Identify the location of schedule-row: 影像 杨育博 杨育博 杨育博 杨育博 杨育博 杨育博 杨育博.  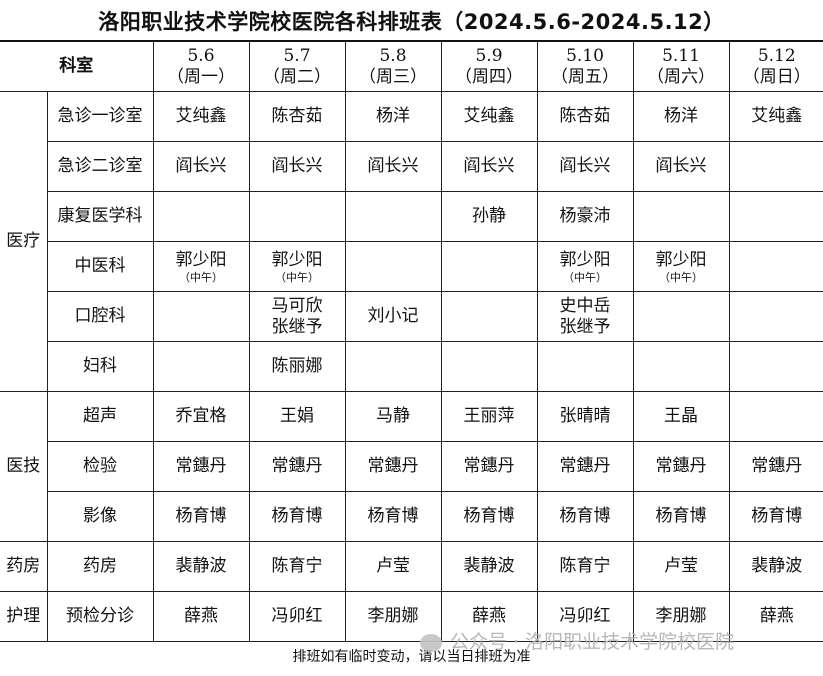
(411, 516).